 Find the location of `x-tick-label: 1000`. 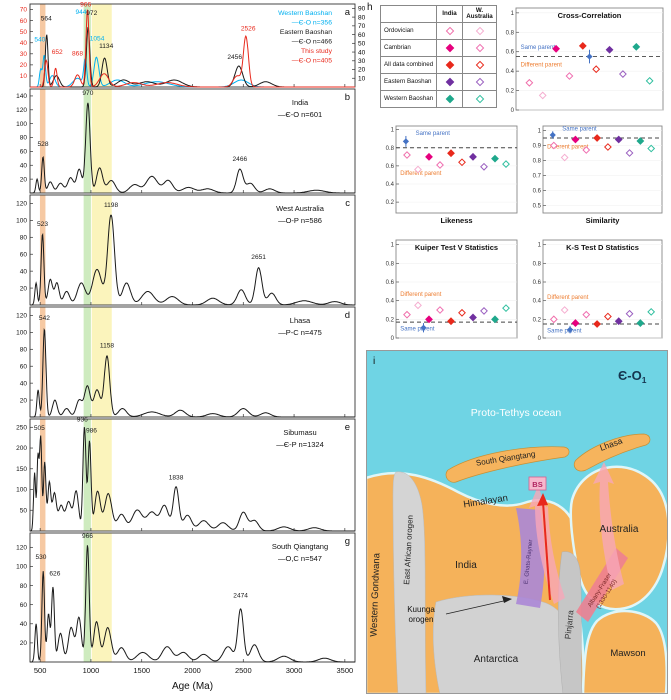

x-tick-label: 1000 is located at coordinates (91, 670).